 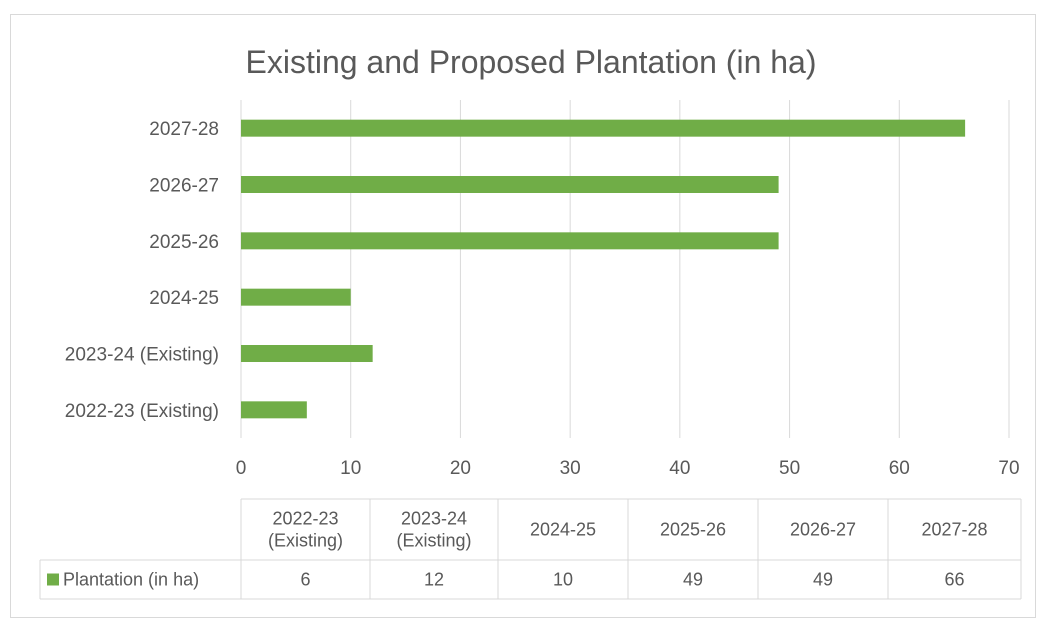 I want to click on table-header-cell: 2026-27, so click(x=823, y=530).